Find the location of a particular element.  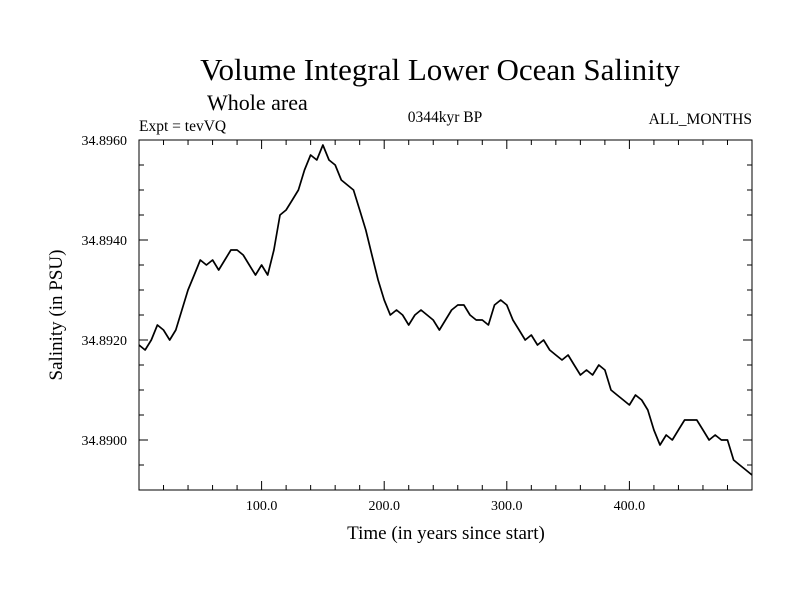

x-tick-label: 100.0 is located at coordinates (262, 506).